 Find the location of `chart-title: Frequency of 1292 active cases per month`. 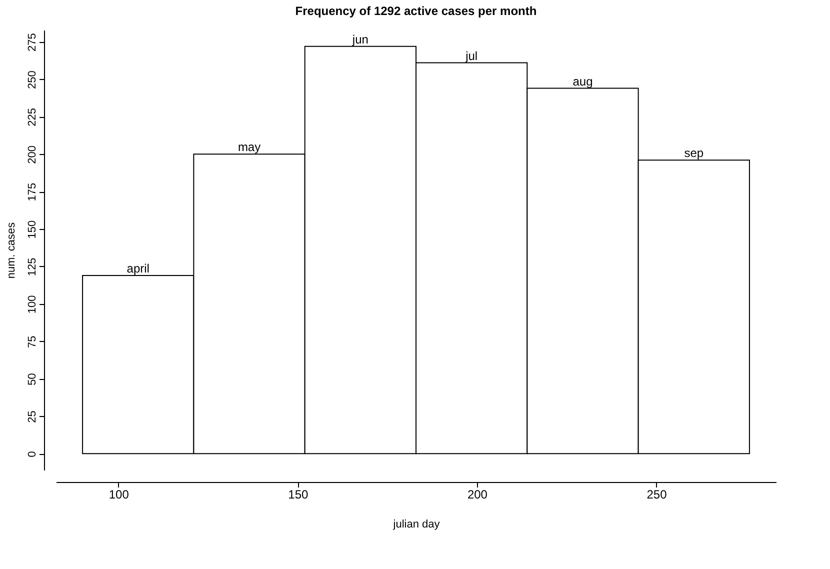

chart-title: Frequency of 1292 active cases per month is located at coordinates (416, 11).